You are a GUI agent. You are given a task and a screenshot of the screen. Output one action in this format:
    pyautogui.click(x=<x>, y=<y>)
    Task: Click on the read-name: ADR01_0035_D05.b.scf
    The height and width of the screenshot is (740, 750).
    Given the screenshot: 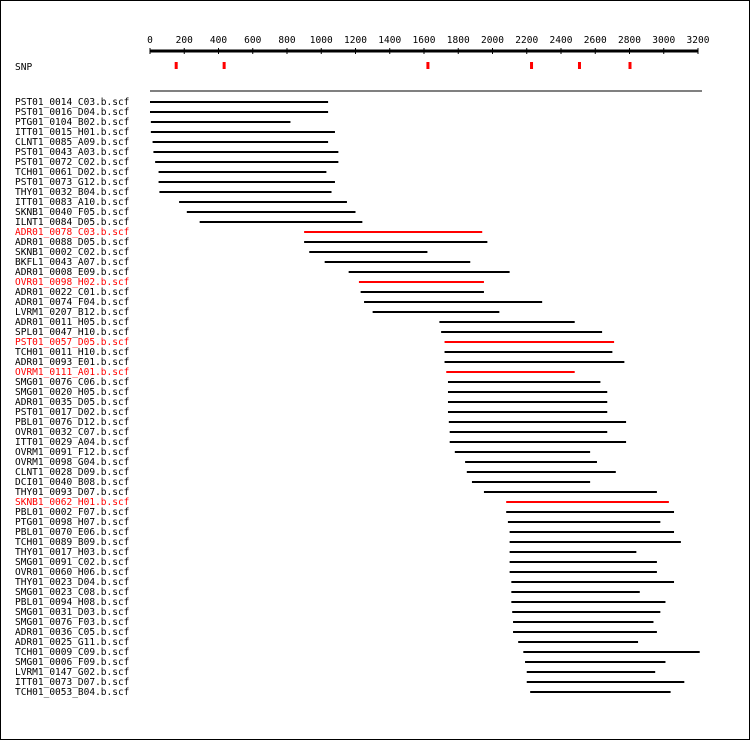 What is the action you would take?
    pyautogui.click(x=72, y=402)
    